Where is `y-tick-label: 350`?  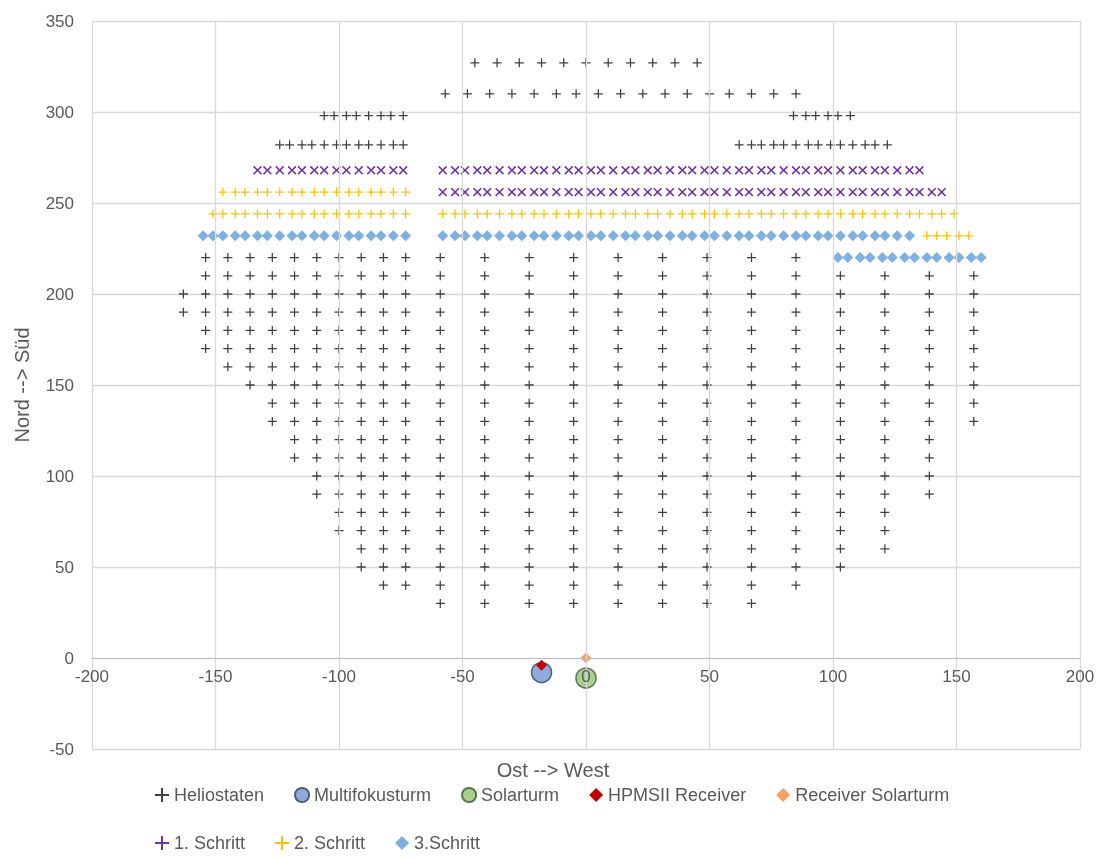
y-tick-label: 350 is located at coordinates (59, 21).